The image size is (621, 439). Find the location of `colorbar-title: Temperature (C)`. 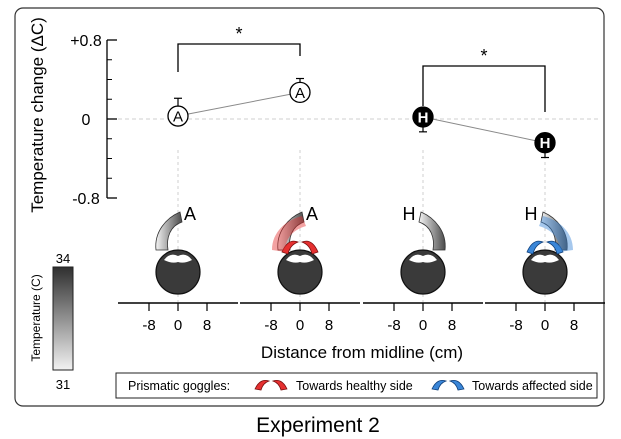

colorbar-title: Temperature (C) is located at coordinates (36, 317).